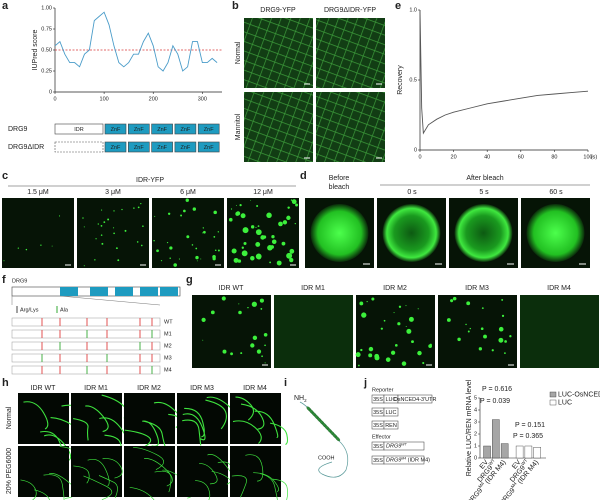  I want to click on gene: DRG9, so click(393, 447).